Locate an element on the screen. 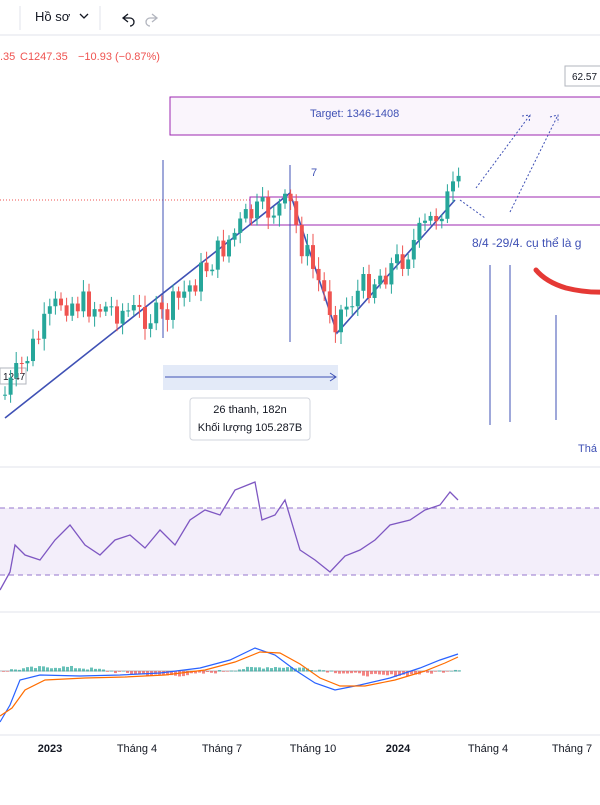 This screenshot has width=600, height=805. time-axis-label: Tháng 7 is located at coordinates (572, 749).